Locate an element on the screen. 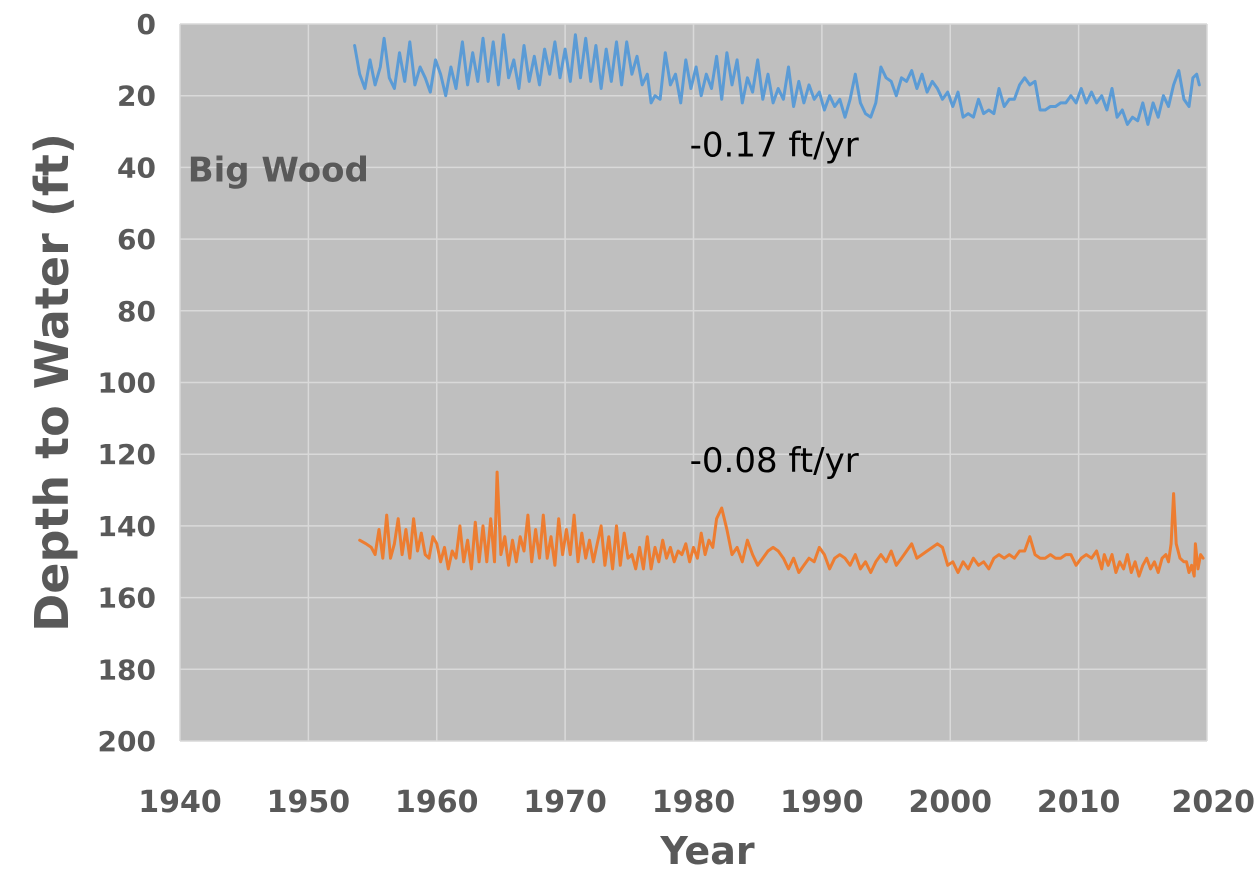 This screenshot has width=1259, height=875. y-axis-title: Depth to Water (ft) is located at coordinates (52, 382).